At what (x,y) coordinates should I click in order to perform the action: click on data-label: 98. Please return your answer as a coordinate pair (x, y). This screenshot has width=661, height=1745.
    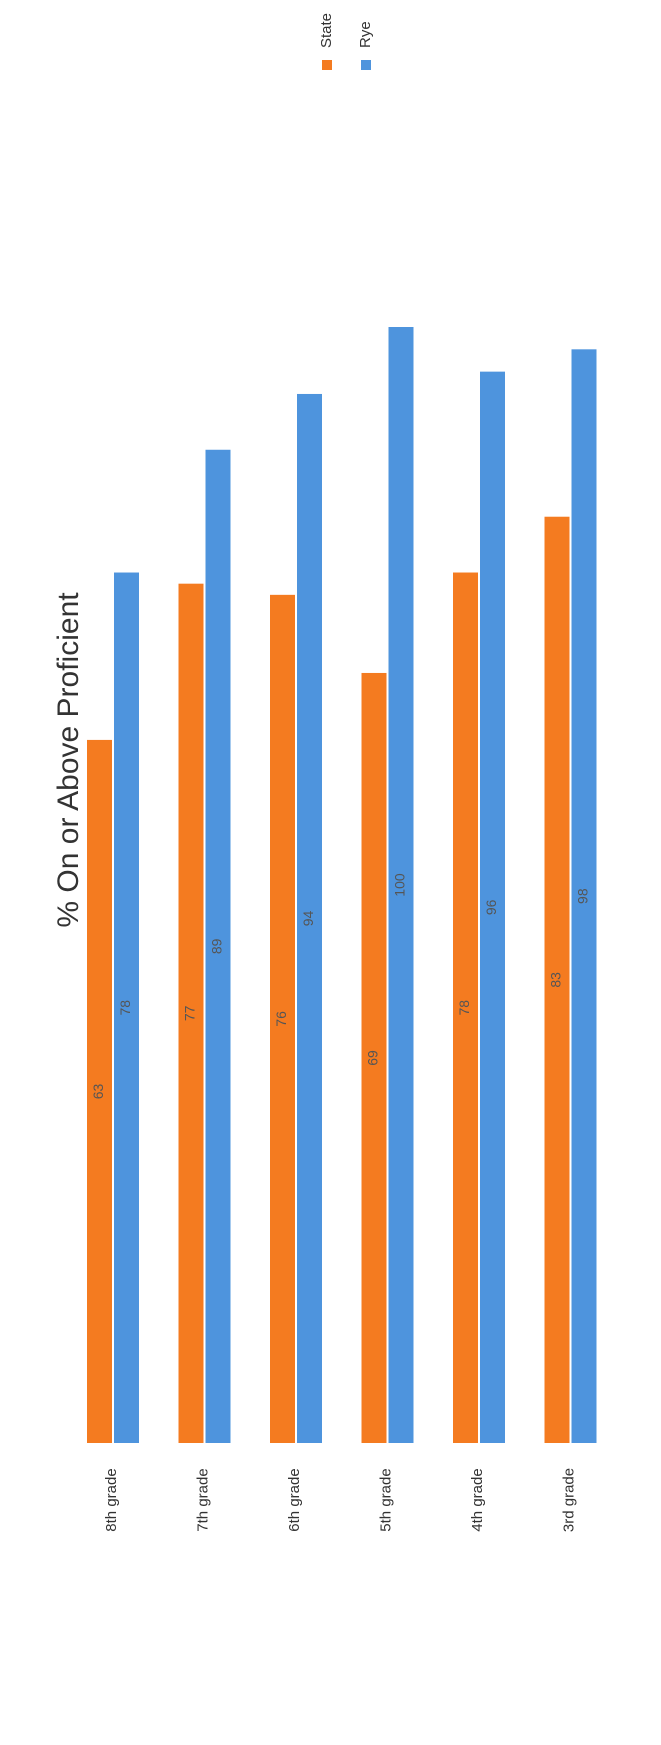
    Looking at the image, I should click on (583, 896).